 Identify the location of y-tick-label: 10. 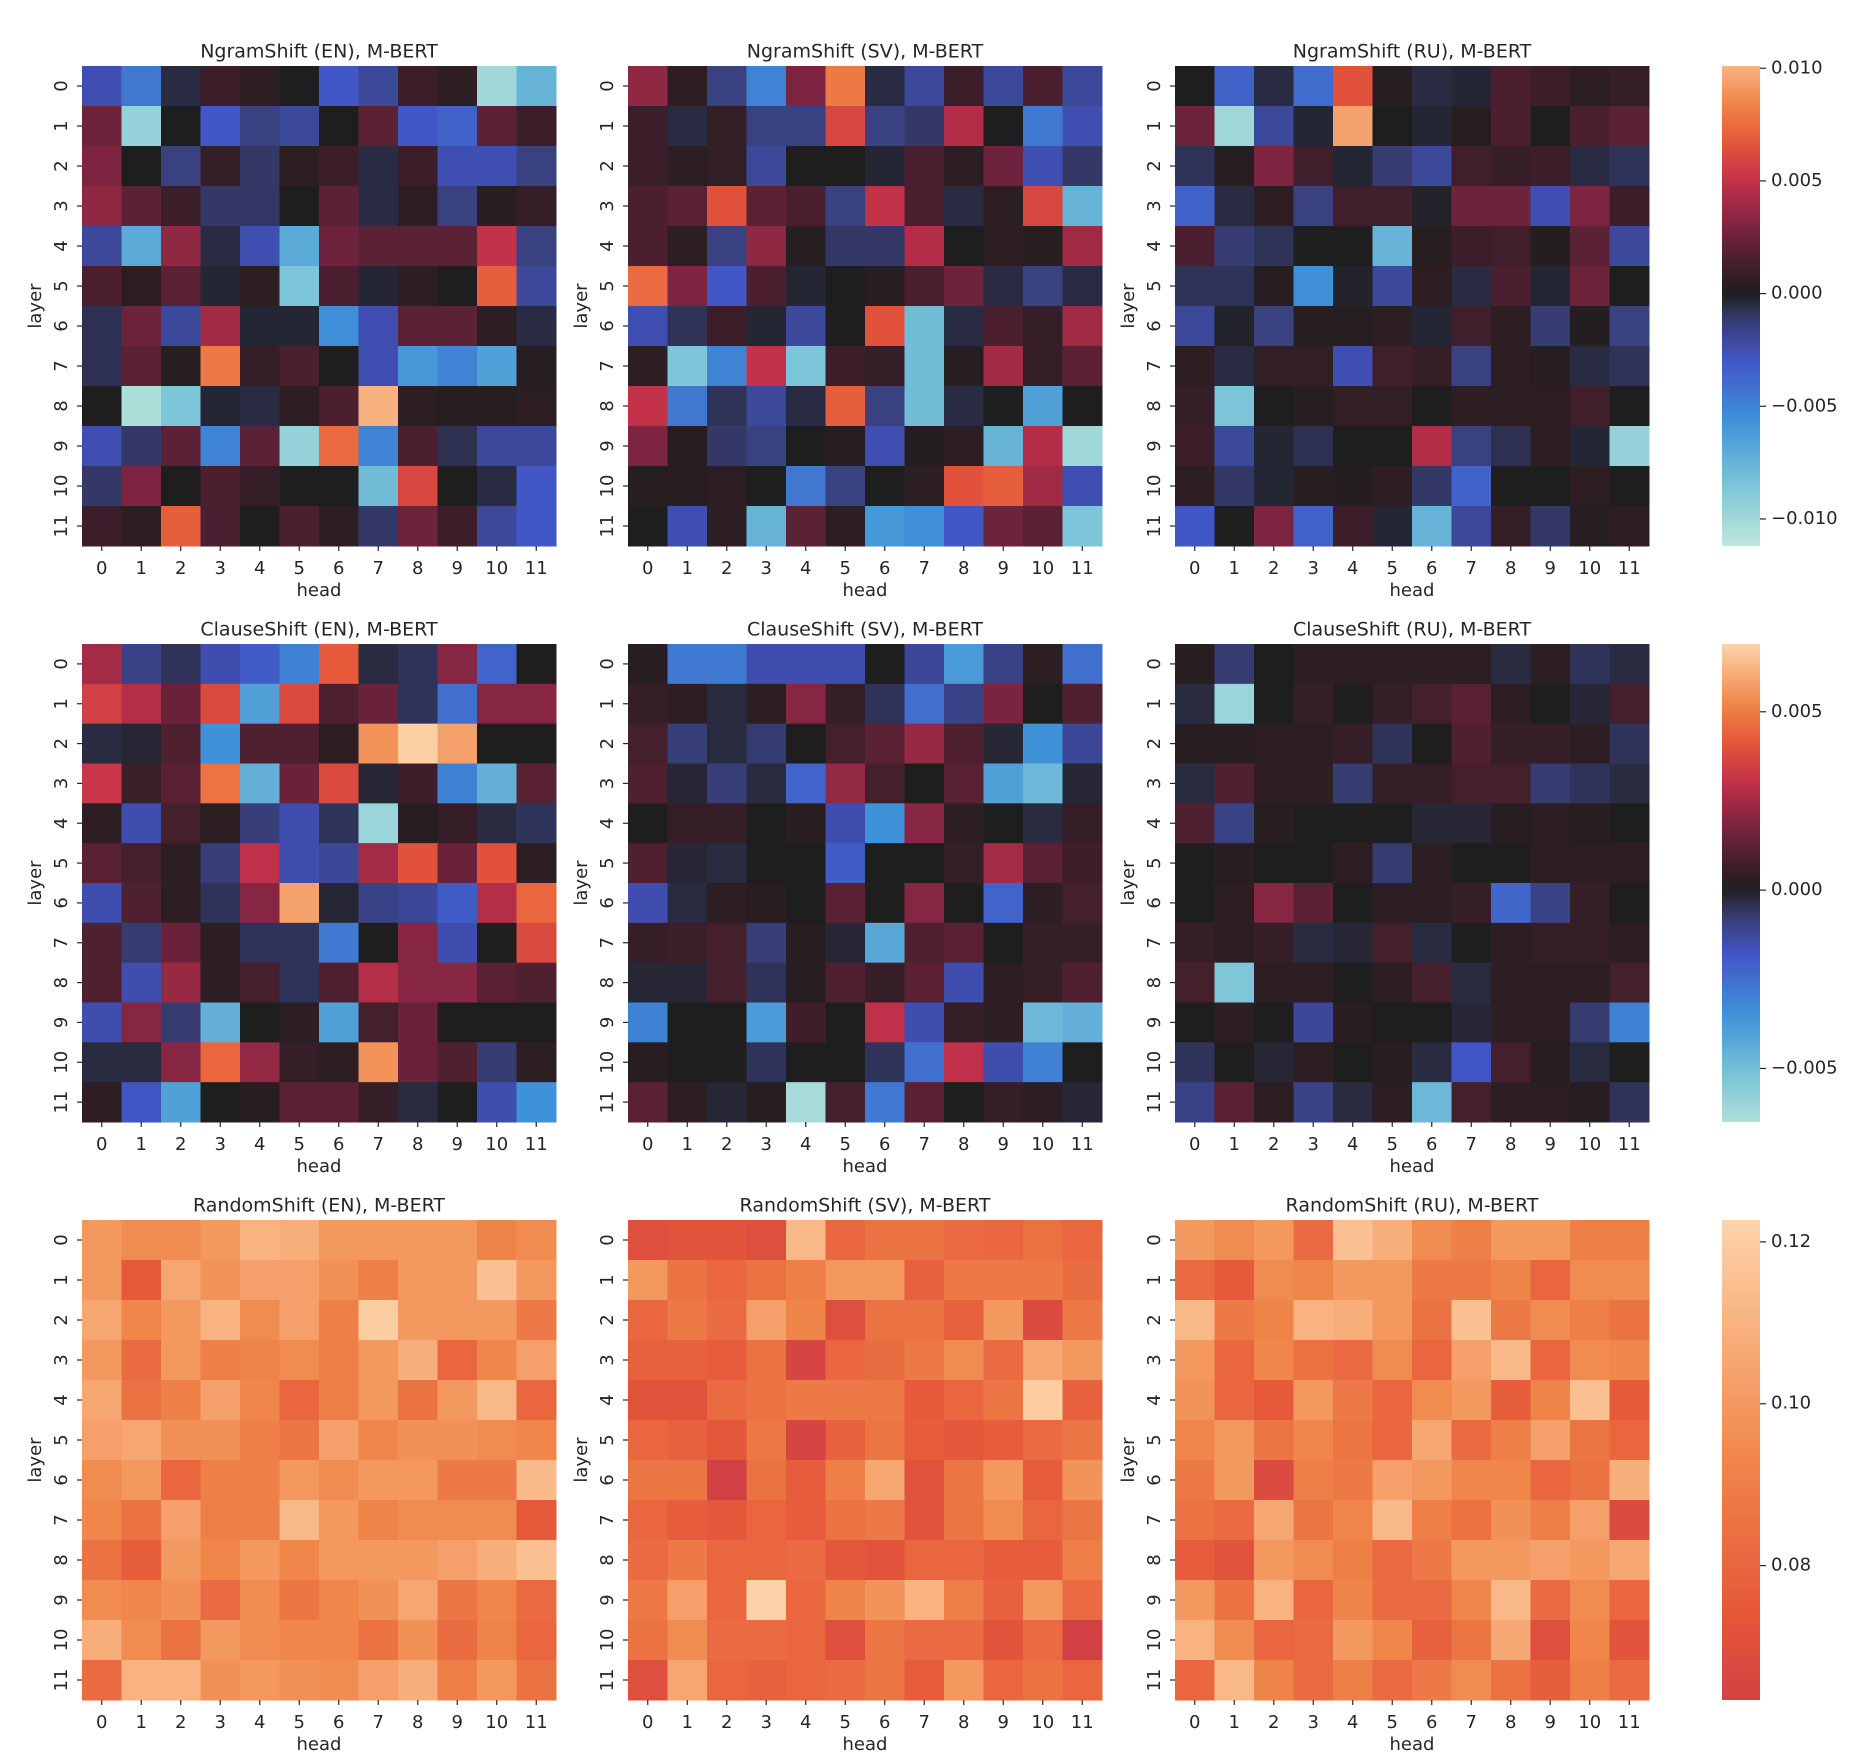
(61, 486).